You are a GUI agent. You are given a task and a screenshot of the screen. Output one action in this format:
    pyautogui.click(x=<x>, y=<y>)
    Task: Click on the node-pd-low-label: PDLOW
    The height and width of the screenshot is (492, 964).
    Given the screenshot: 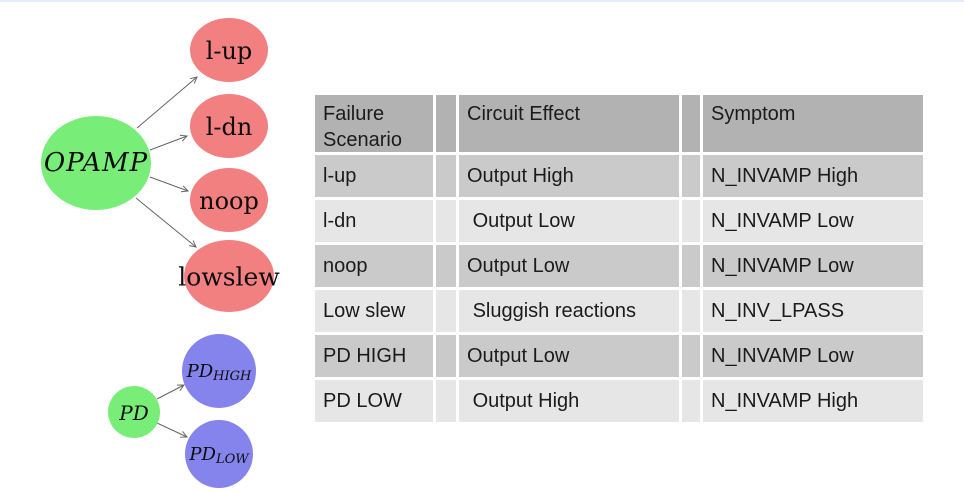 What is the action you would take?
    pyautogui.click(x=219, y=455)
    